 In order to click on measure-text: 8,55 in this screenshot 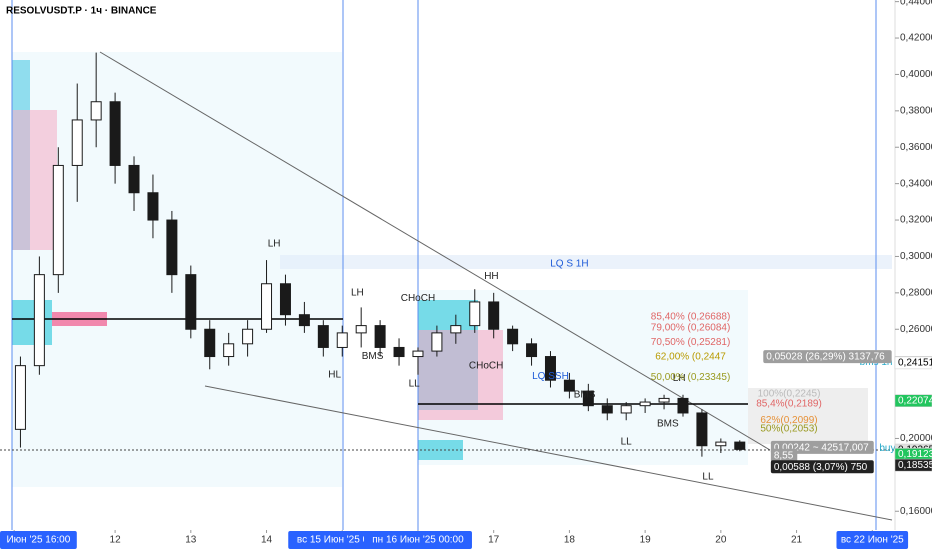, I will do `click(784, 455)`.